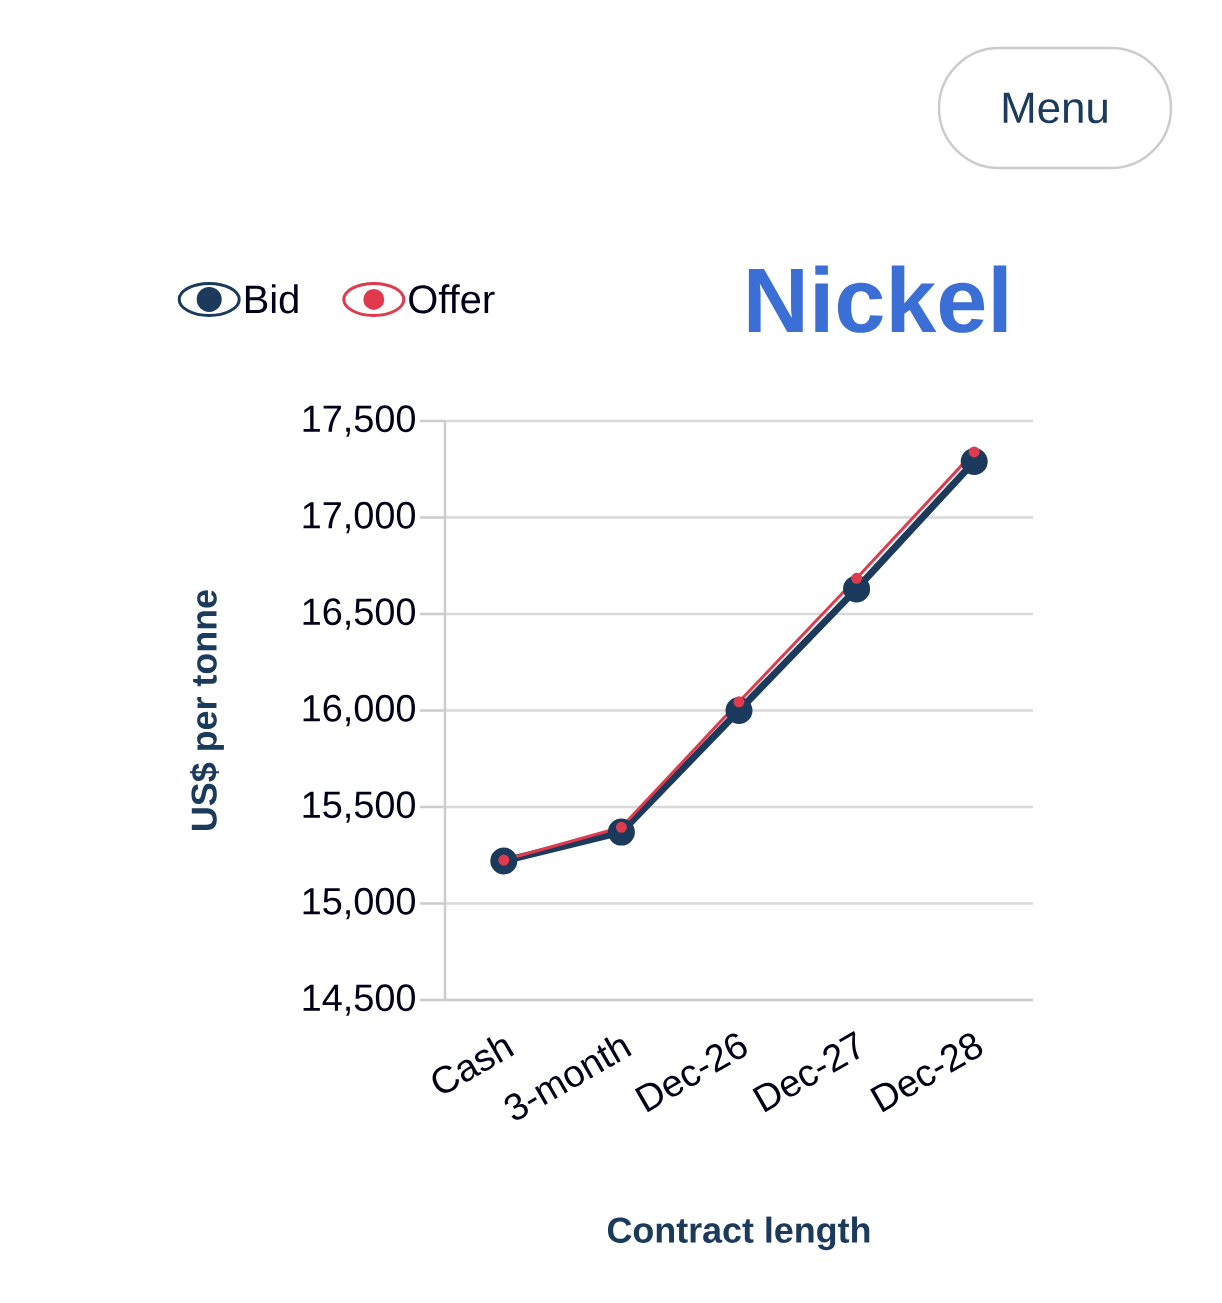 Image resolution: width=1222 pixels, height=1303 pixels. I want to click on y-tick-label: 15,500, so click(359, 807).